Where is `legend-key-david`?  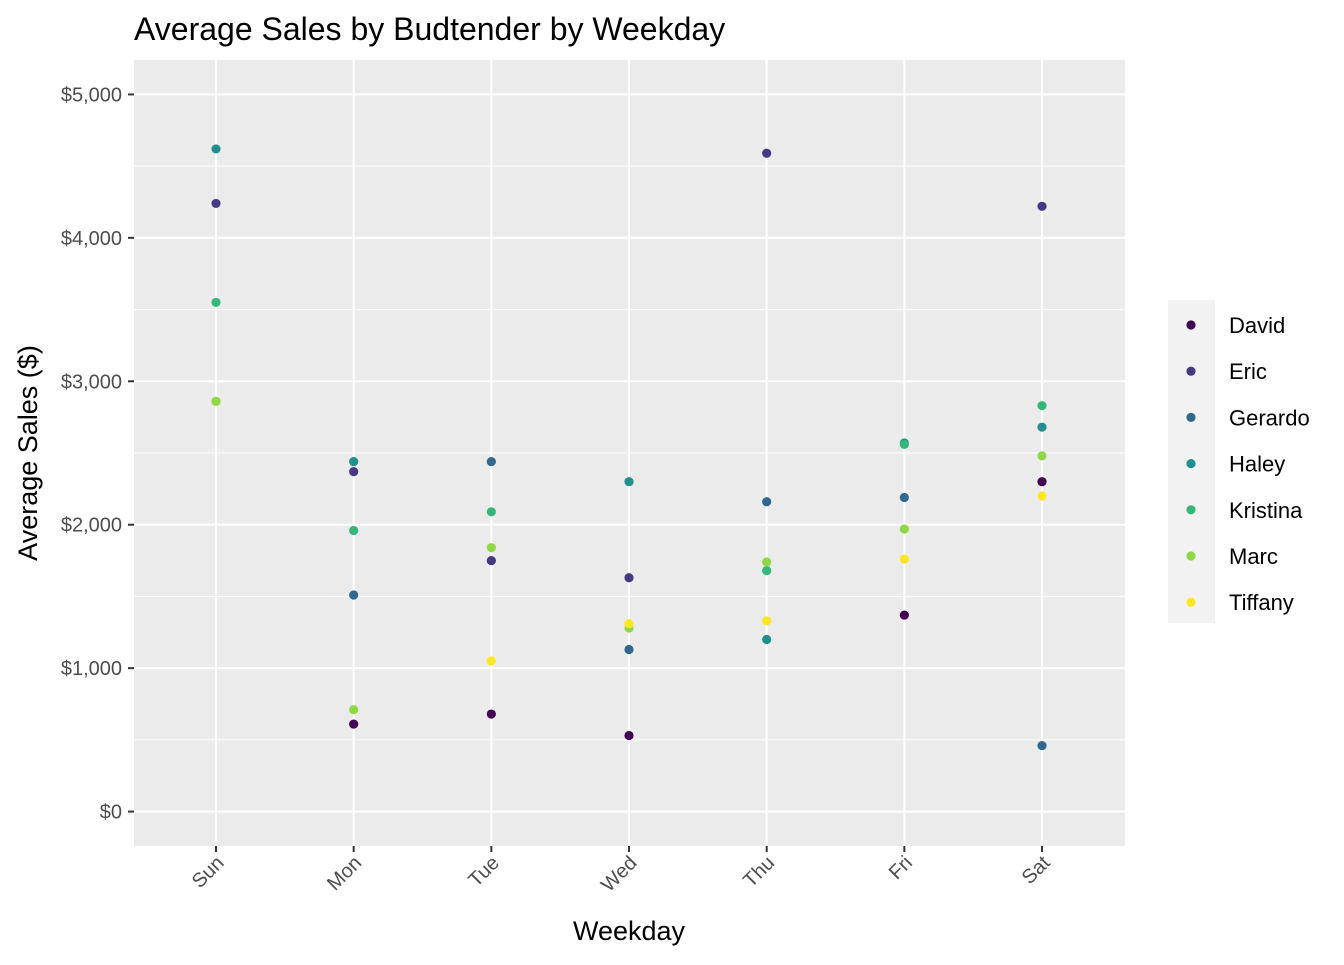 legend-key-david is located at coordinates (1191, 325).